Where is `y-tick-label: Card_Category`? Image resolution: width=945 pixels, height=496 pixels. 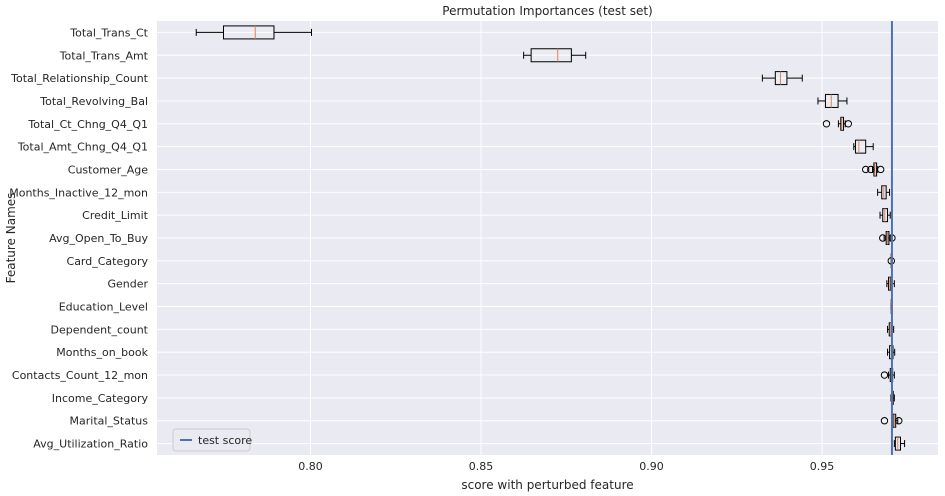
y-tick-label: Card_Category is located at coordinates (108, 261).